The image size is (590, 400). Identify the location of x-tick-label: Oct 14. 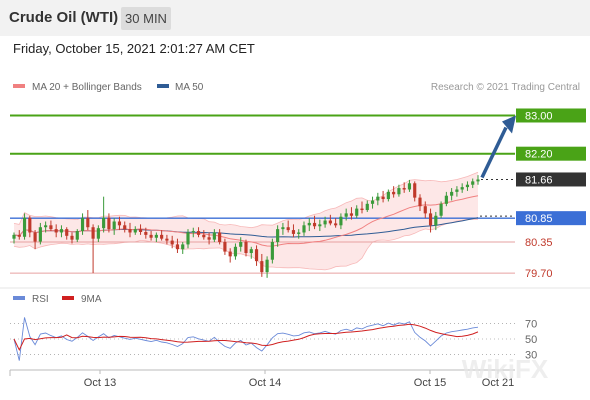
(265, 383).